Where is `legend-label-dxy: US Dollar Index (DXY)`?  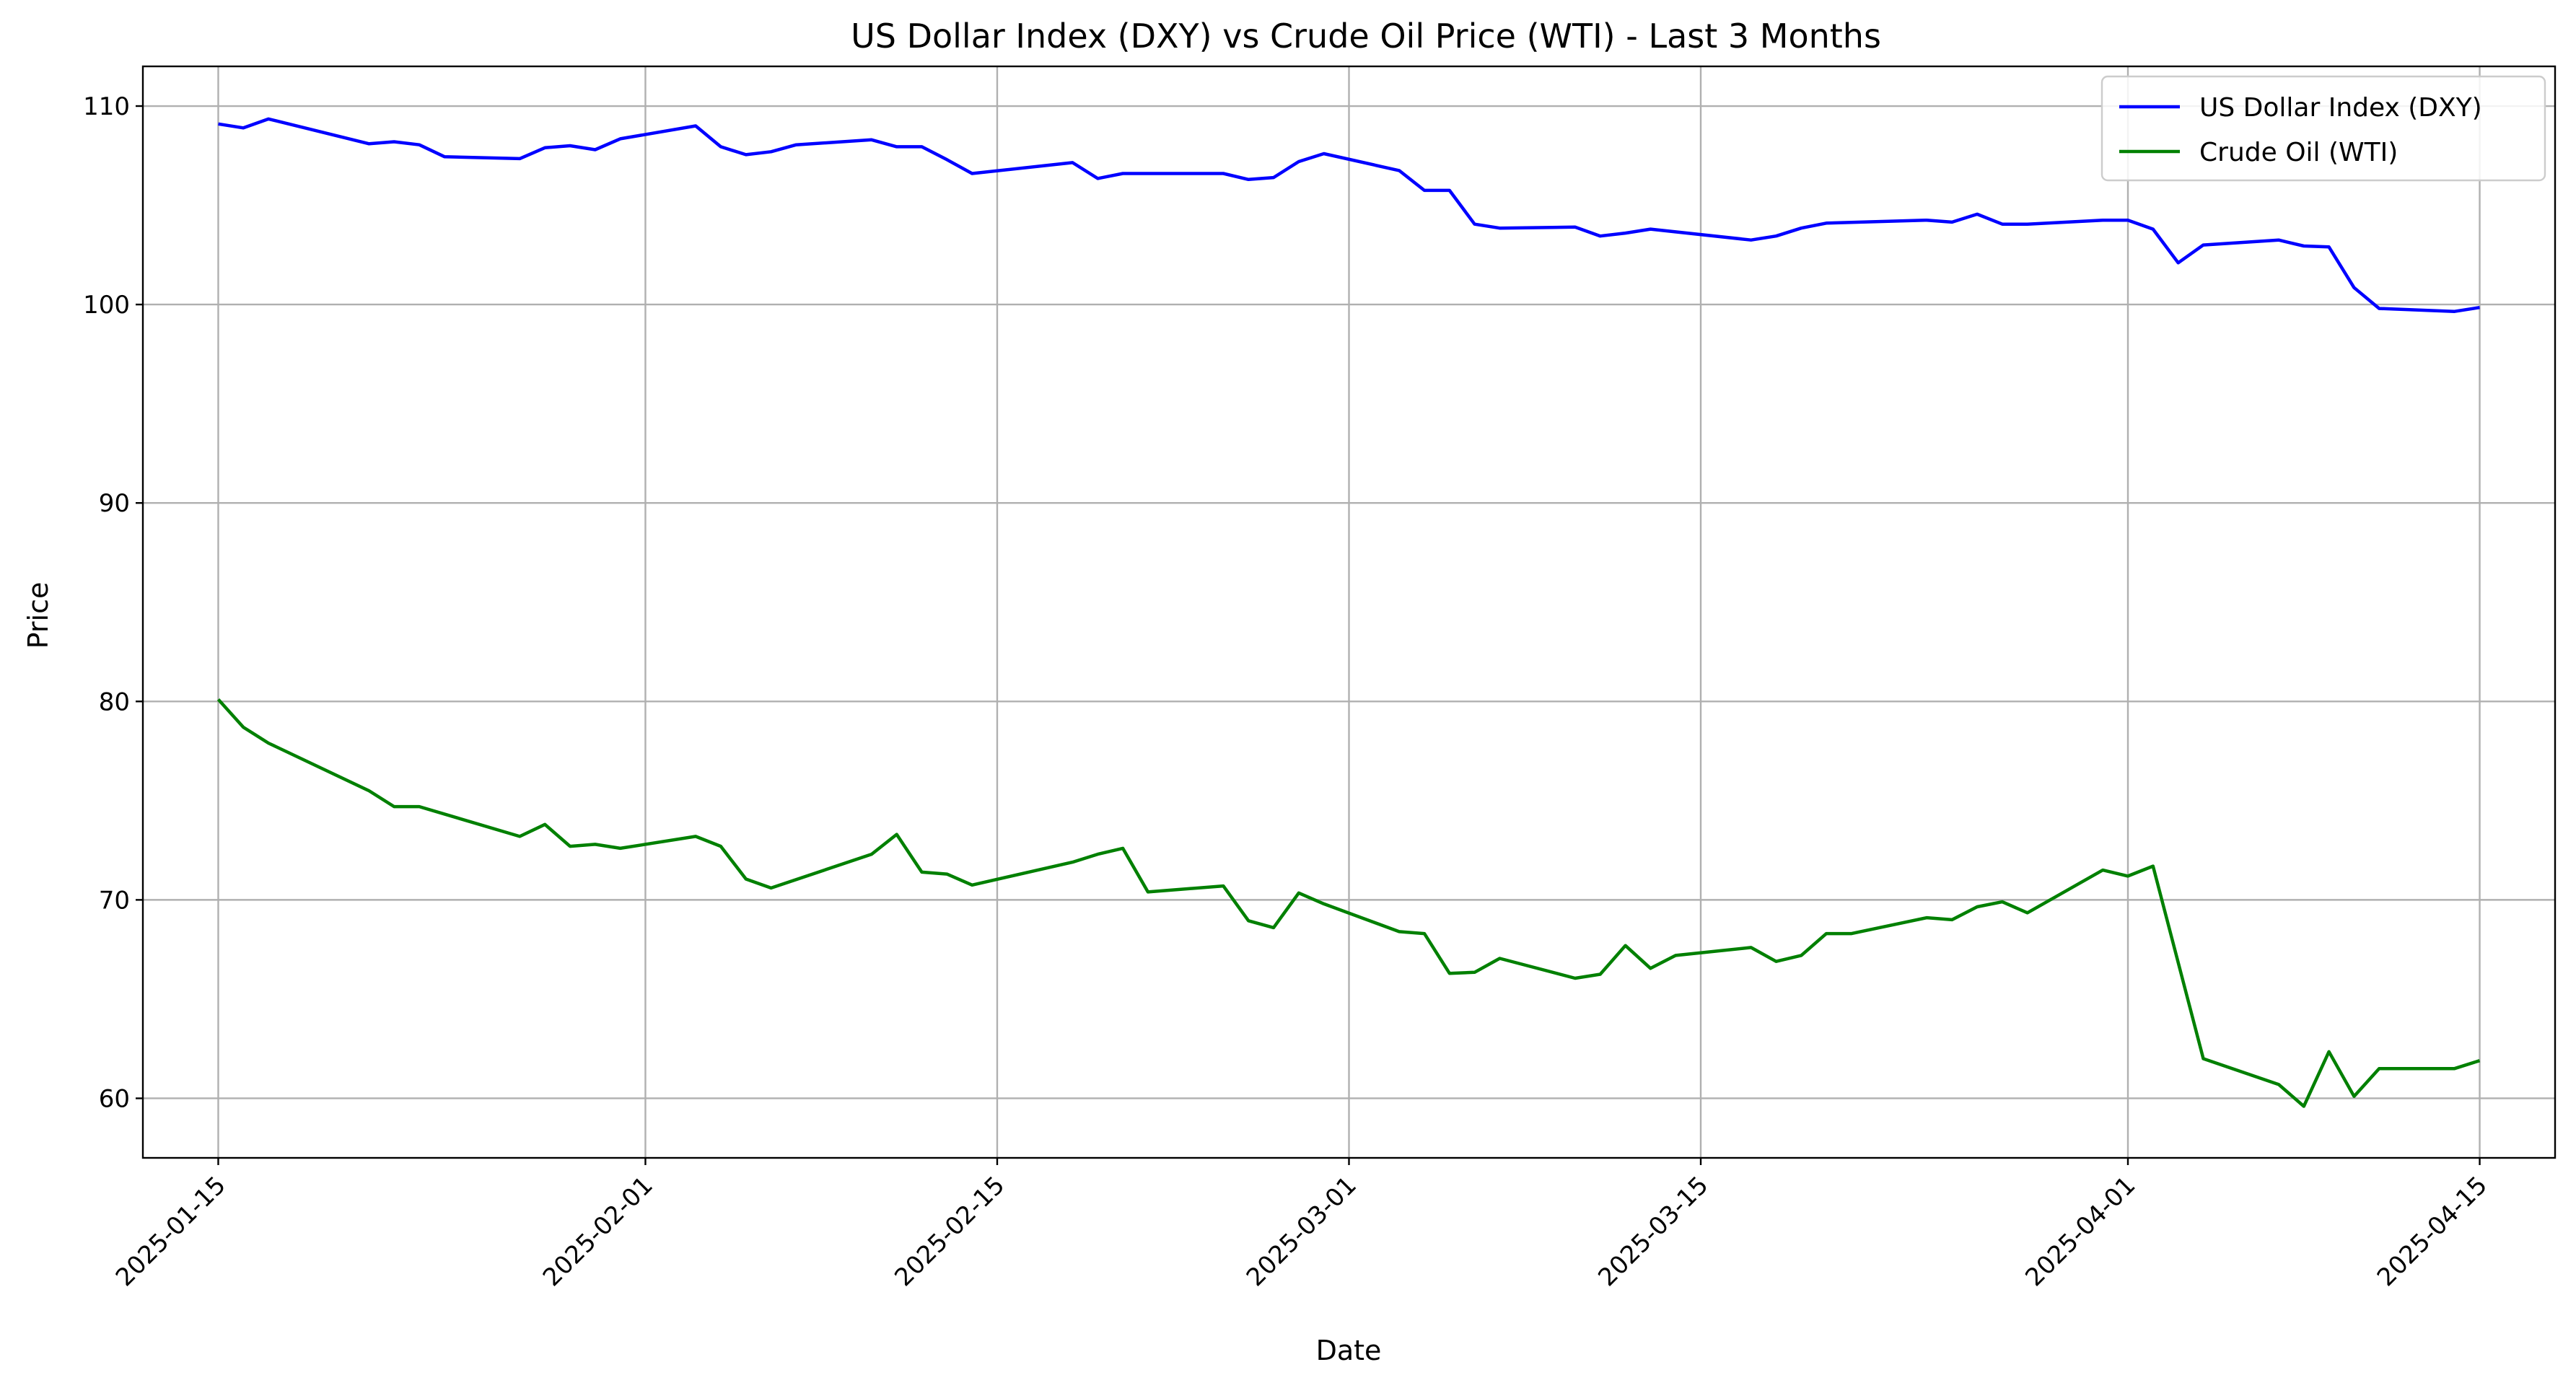 legend-label-dxy: US Dollar Index (DXY) is located at coordinates (2340, 108).